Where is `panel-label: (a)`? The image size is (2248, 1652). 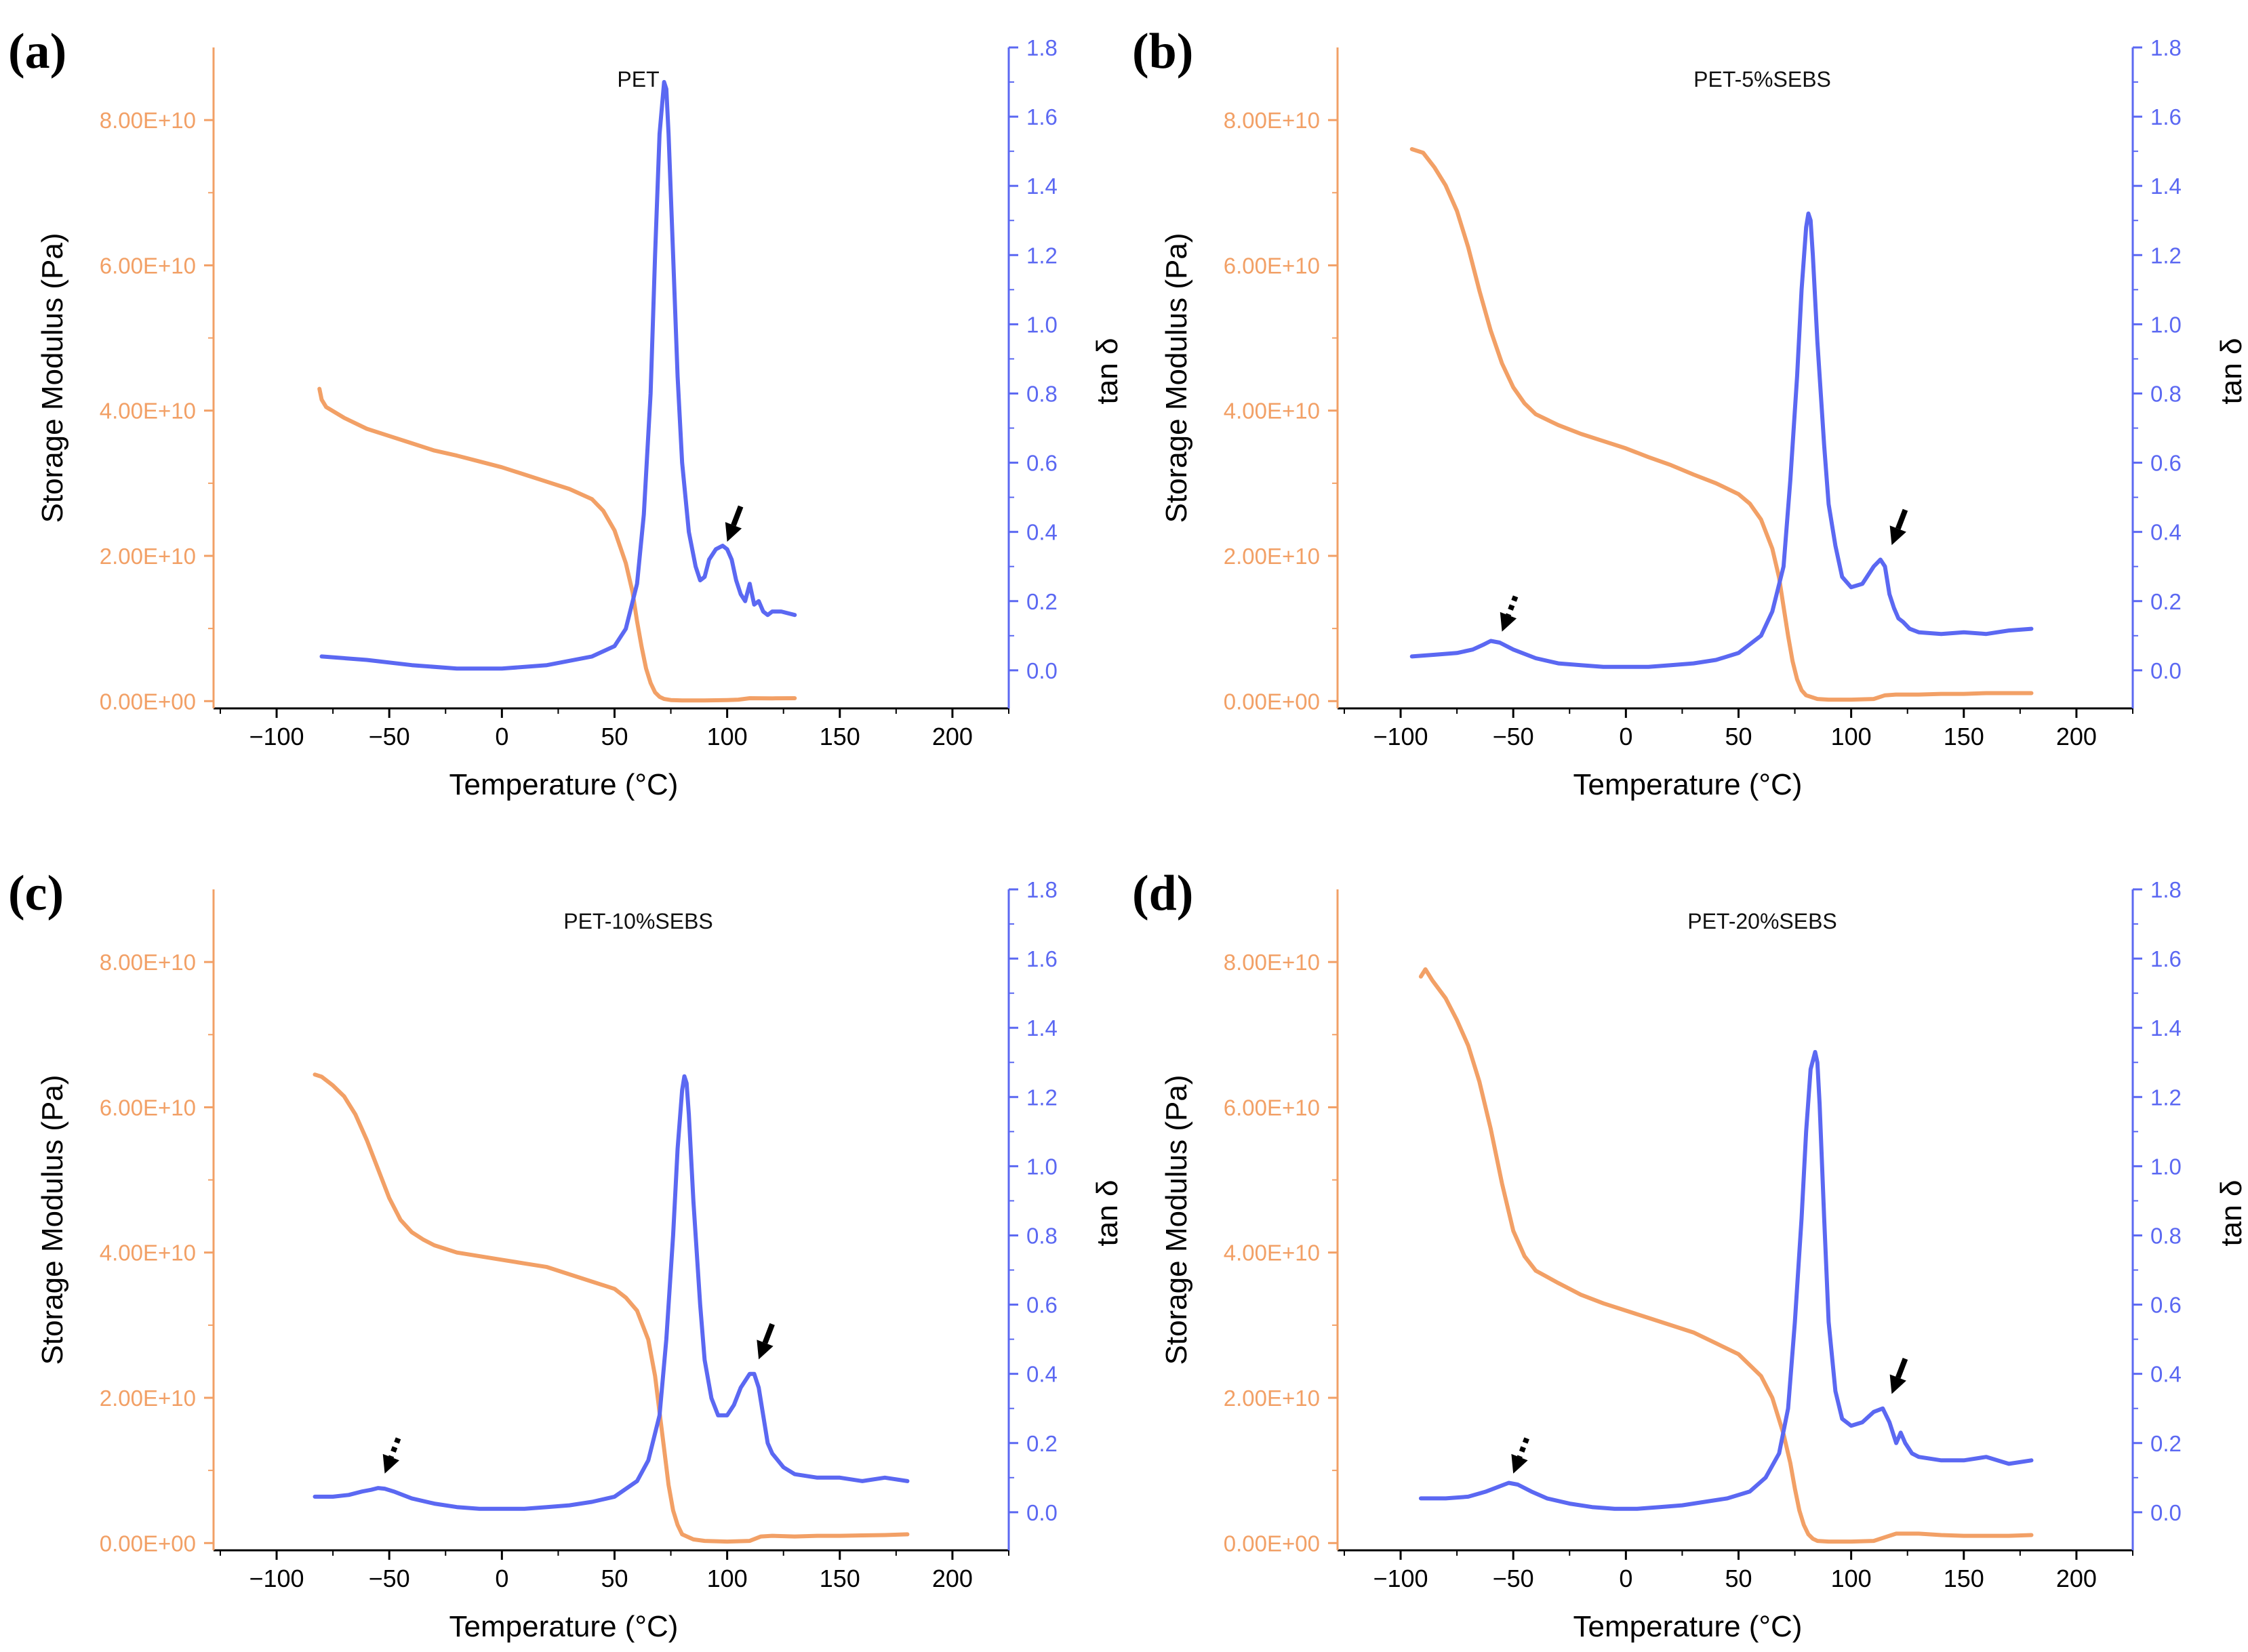 panel-label: (a) is located at coordinates (37, 51).